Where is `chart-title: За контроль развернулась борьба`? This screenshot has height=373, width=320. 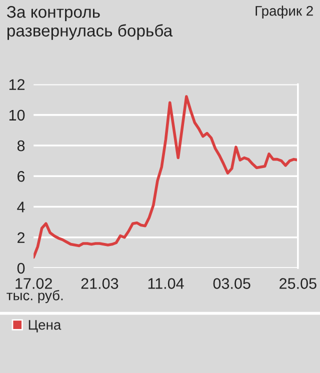
chart-title: За контроль развернулась борьба is located at coordinates (89, 23).